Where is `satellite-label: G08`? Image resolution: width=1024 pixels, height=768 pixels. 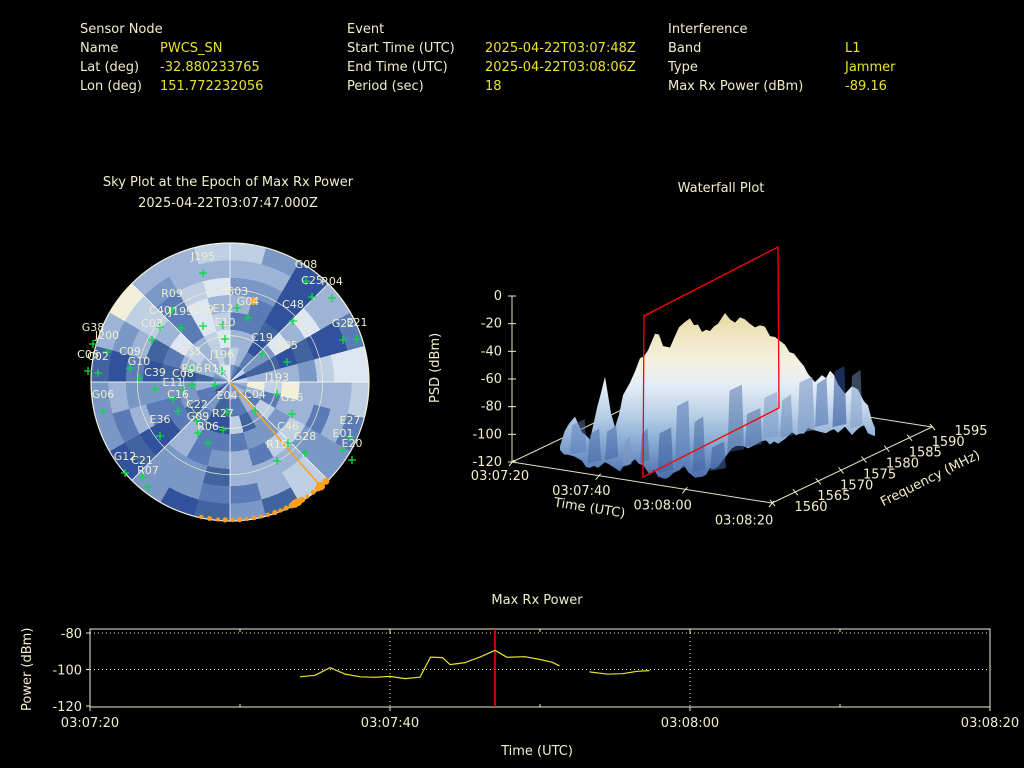 satellite-label: G08 is located at coordinates (306, 264).